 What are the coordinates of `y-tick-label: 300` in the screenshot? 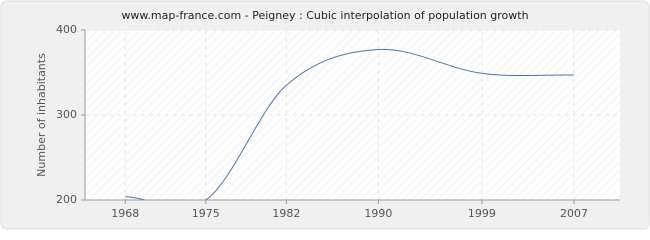 It's located at (66, 114).